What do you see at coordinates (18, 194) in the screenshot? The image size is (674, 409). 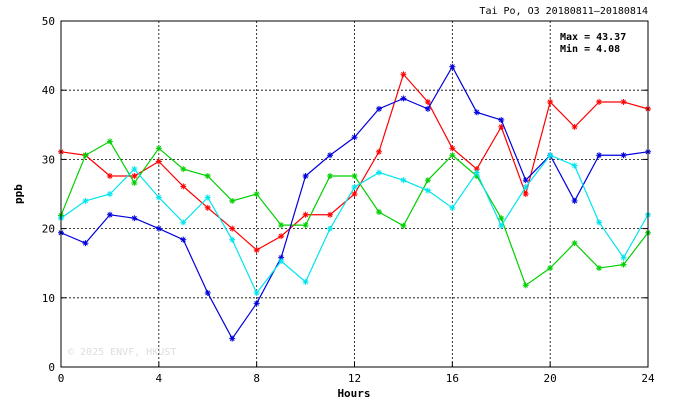 I see `y-axis-label: ppb` at bounding box center [18, 194].